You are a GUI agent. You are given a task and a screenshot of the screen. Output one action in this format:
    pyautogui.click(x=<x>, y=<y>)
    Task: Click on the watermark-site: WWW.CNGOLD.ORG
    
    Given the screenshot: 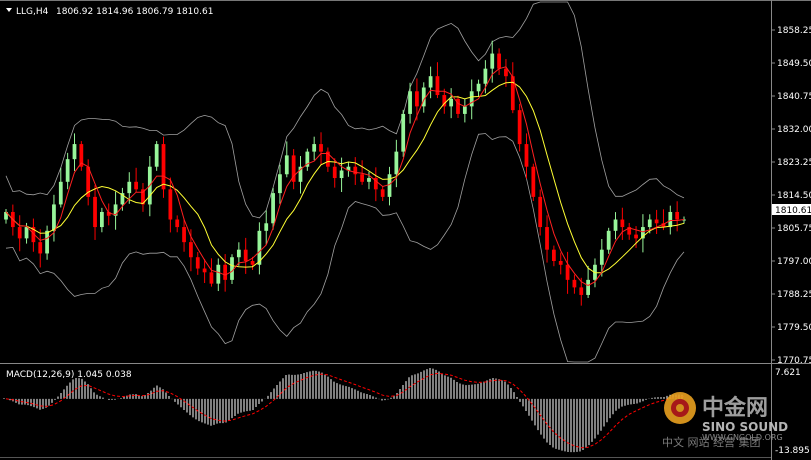 What is the action you would take?
    pyautogui.click(x=742, y=437)
    